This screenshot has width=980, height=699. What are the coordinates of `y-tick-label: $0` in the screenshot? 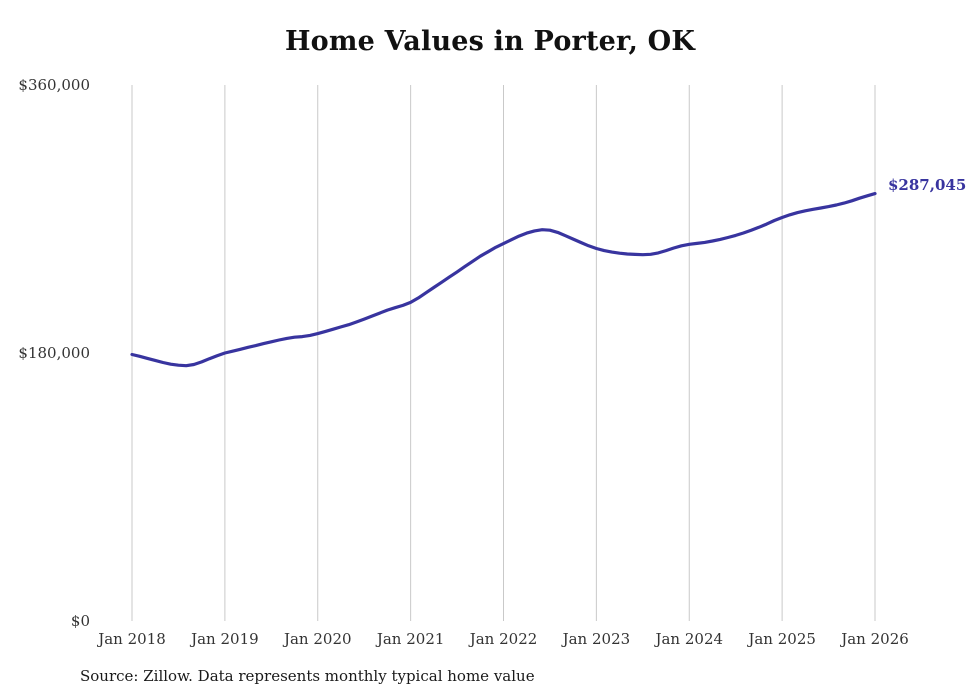 It's located at (80, 621).